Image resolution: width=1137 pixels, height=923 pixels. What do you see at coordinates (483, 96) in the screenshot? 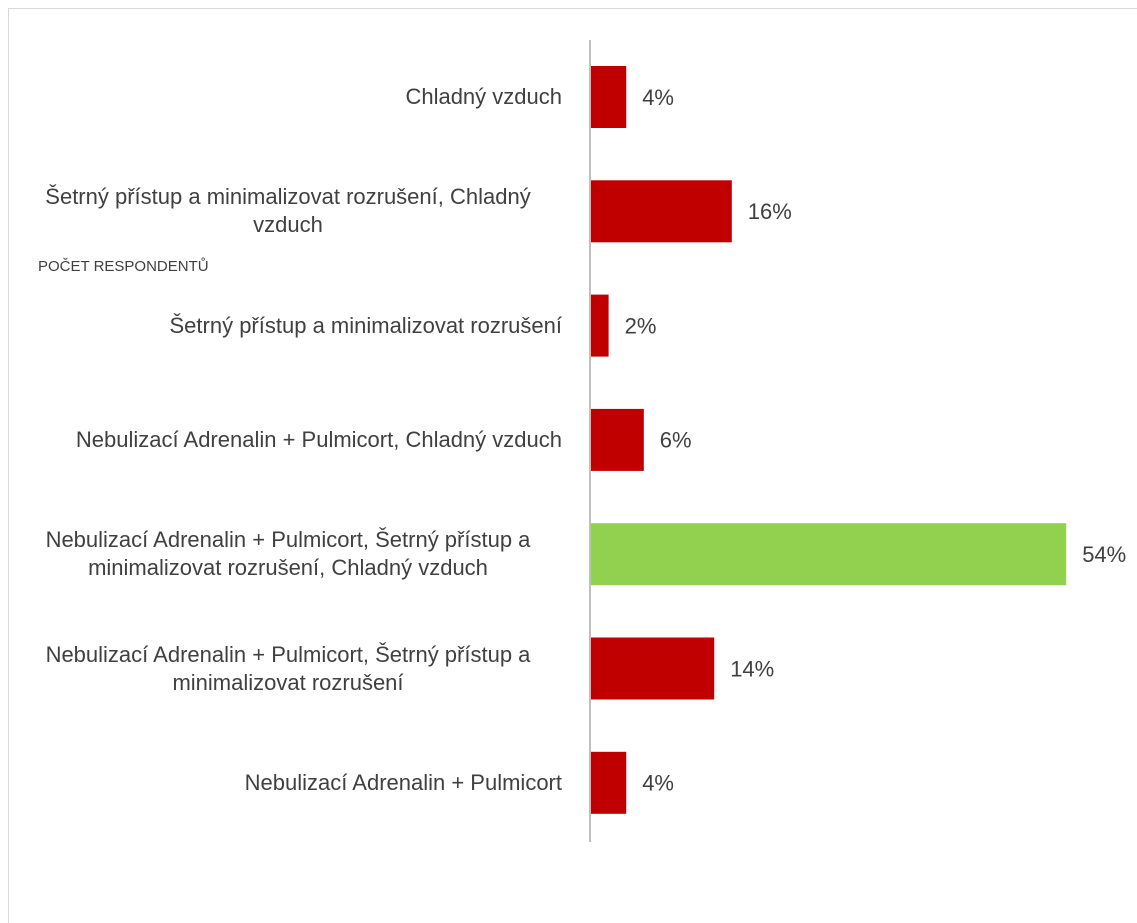
I see `category-text: Chladný vzduch` at bounding box center [483, 96].